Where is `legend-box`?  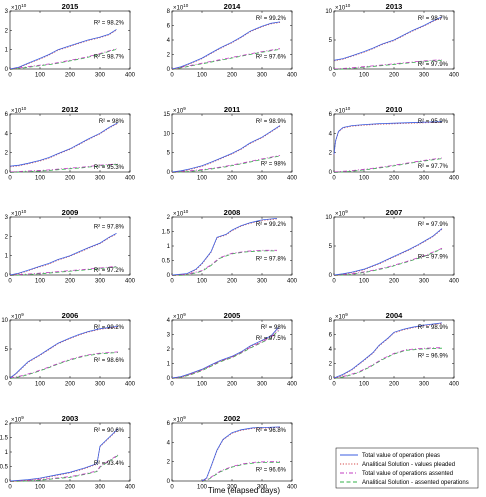
legend-box is located at coordinates (407, 468).